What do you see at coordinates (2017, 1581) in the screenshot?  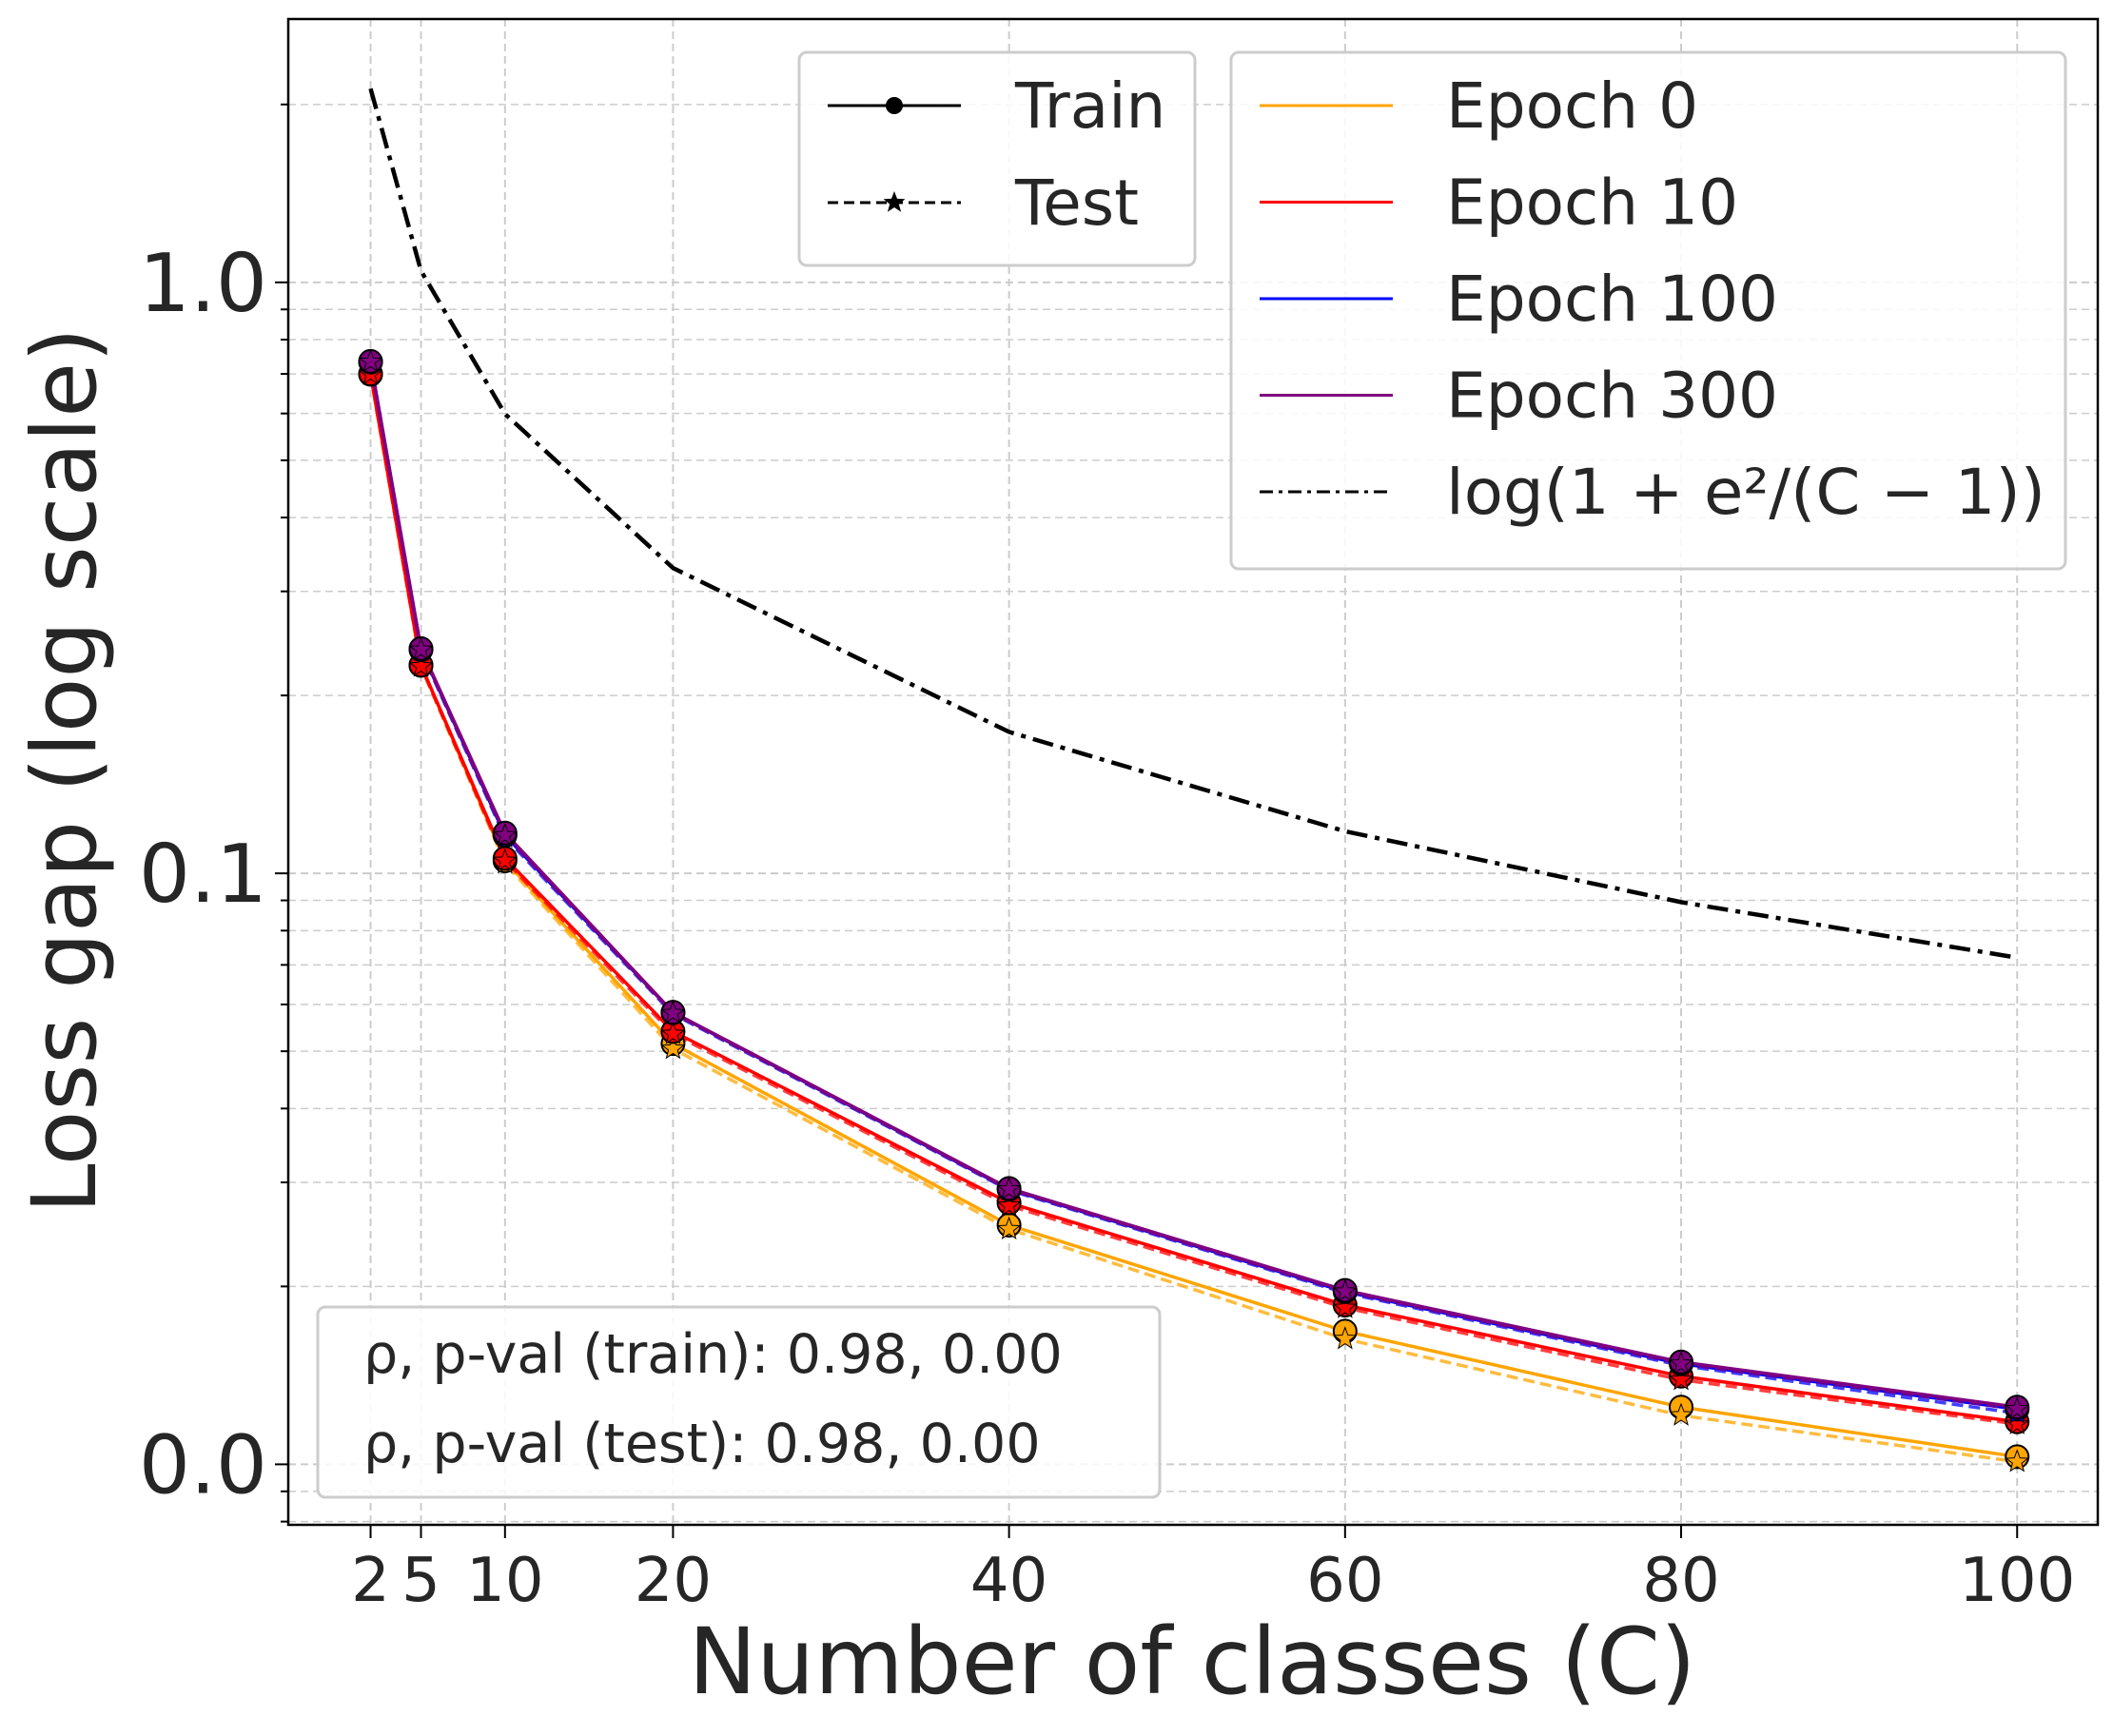 I see `x-tick-label: 100` at bounding box center [2017, 1581].